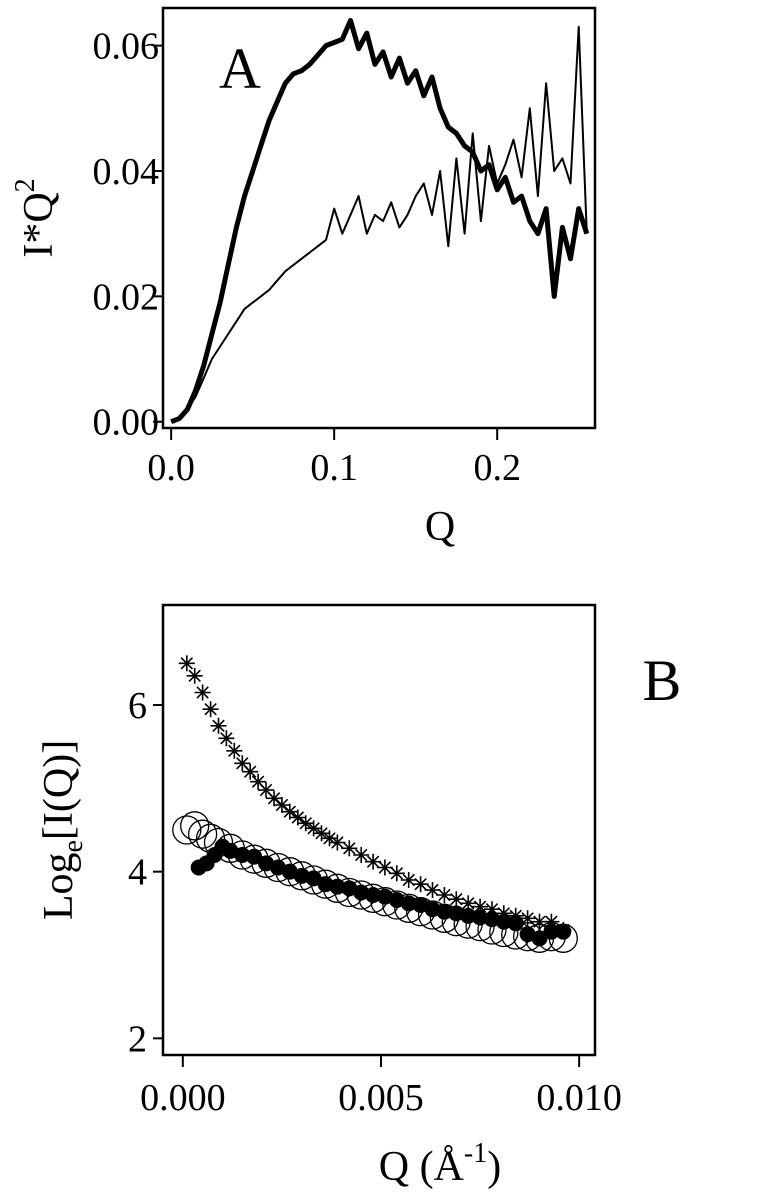 This screenshot has width=766, height=1200. What do you see at coordinates (475, 1153) in the screenshot?
I see `panel-b-x-label-sup: -1` at bounding box center [475, 1153].